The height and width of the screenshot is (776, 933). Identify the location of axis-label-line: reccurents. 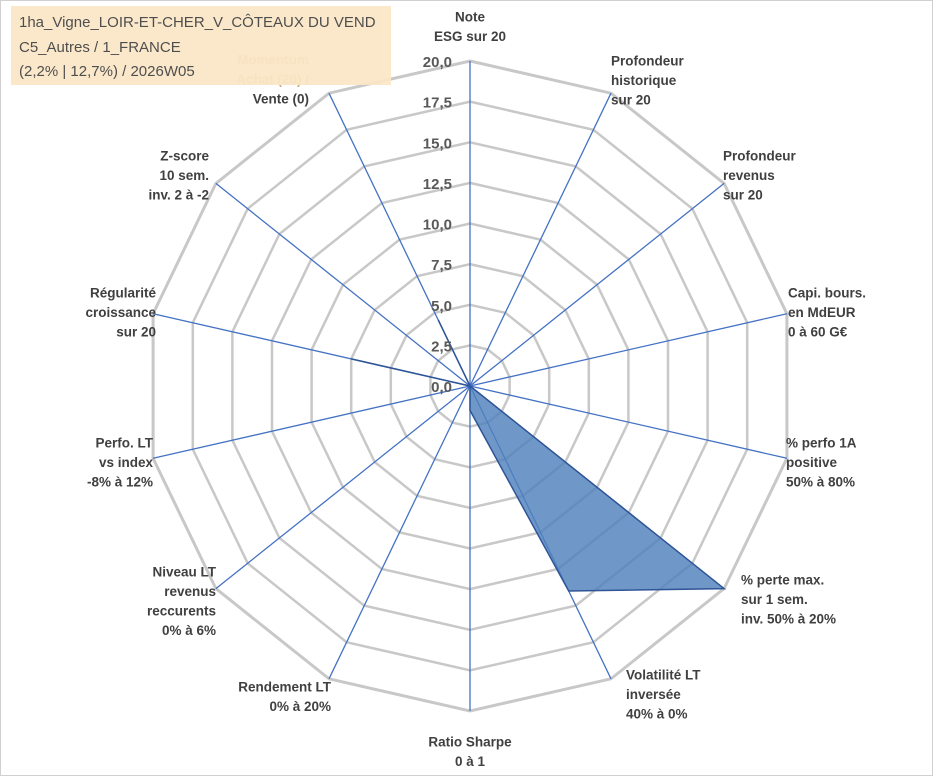
(181, 611).